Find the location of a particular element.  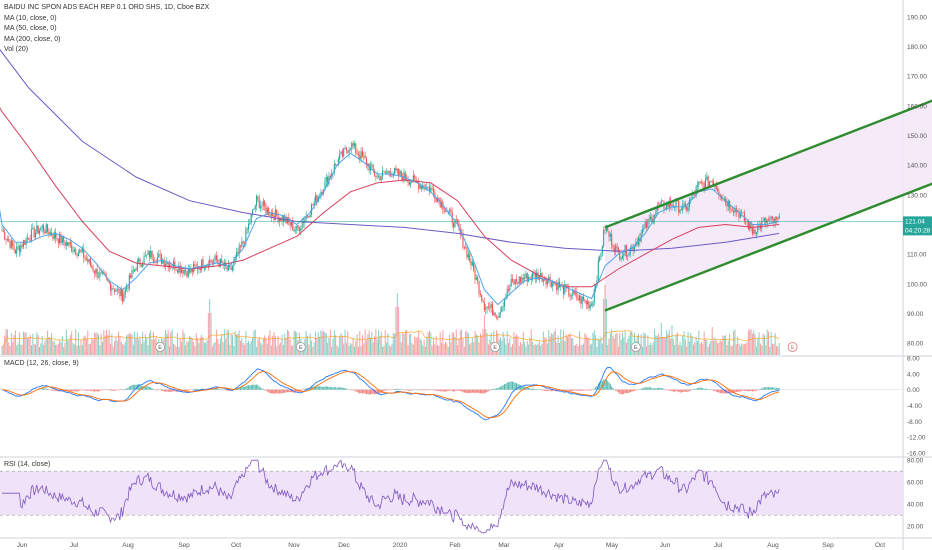

macd-axis-label: -8.00 is located at coordinates (914, 422).